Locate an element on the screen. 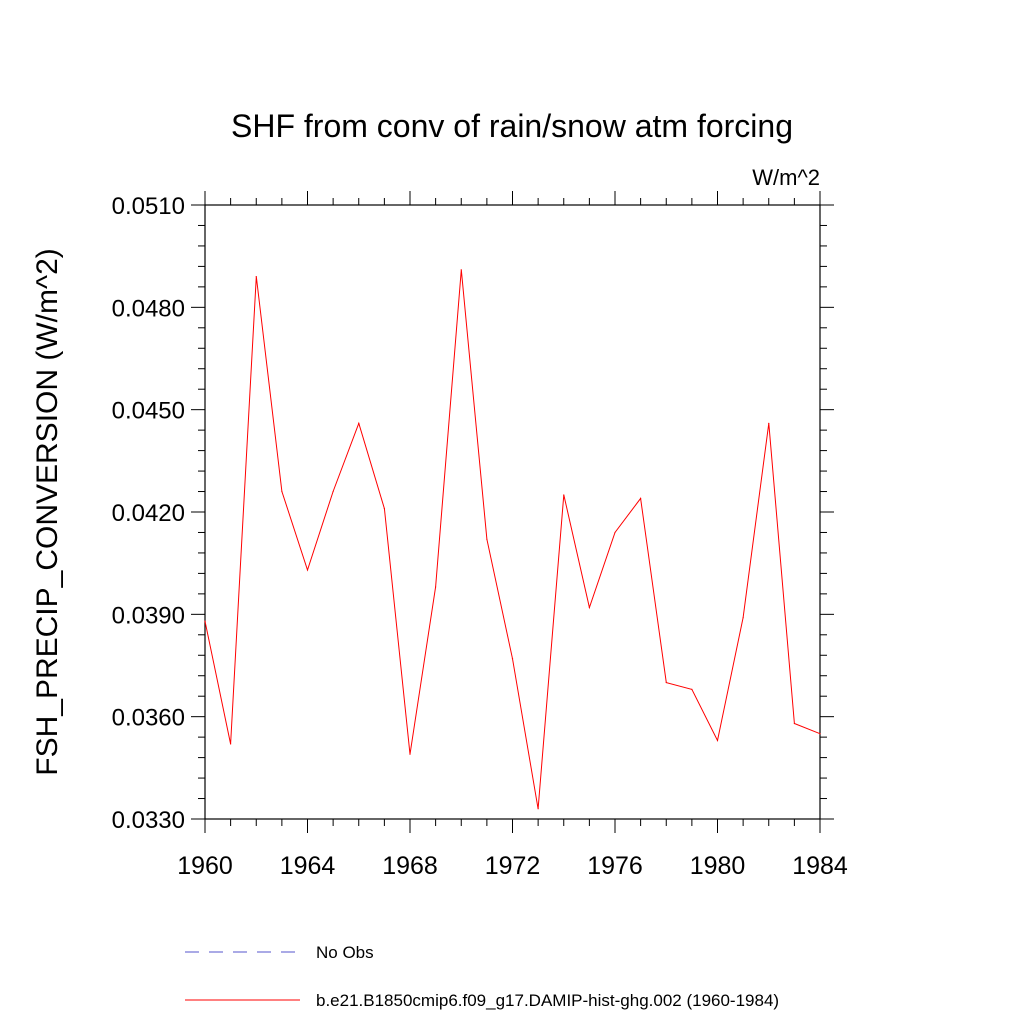 This screenshot has width=1024, height=1024. legend-label: No Obs is located at coordinates (345, 952).